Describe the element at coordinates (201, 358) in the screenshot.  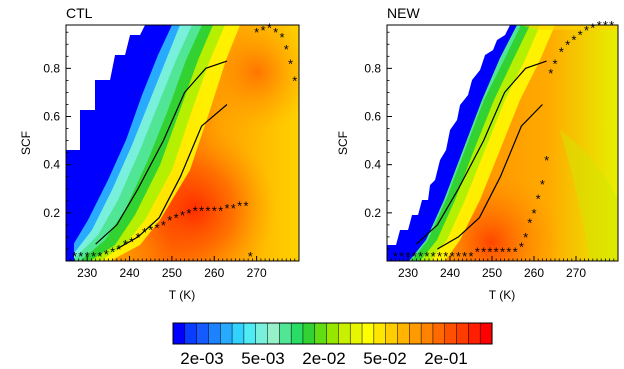
I see `colorbar-label: 2e-03` at that location.